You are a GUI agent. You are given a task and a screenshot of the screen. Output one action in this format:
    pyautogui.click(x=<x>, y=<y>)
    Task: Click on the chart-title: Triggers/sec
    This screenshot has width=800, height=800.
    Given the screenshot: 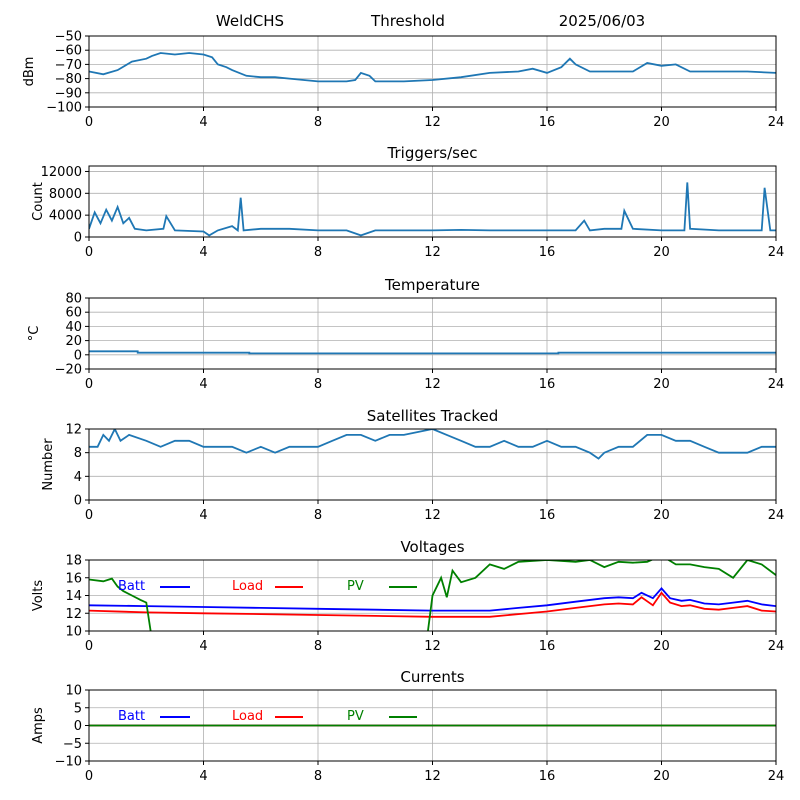 What is the action you would take?
    pyautogui.click(x=432, y=153)
    